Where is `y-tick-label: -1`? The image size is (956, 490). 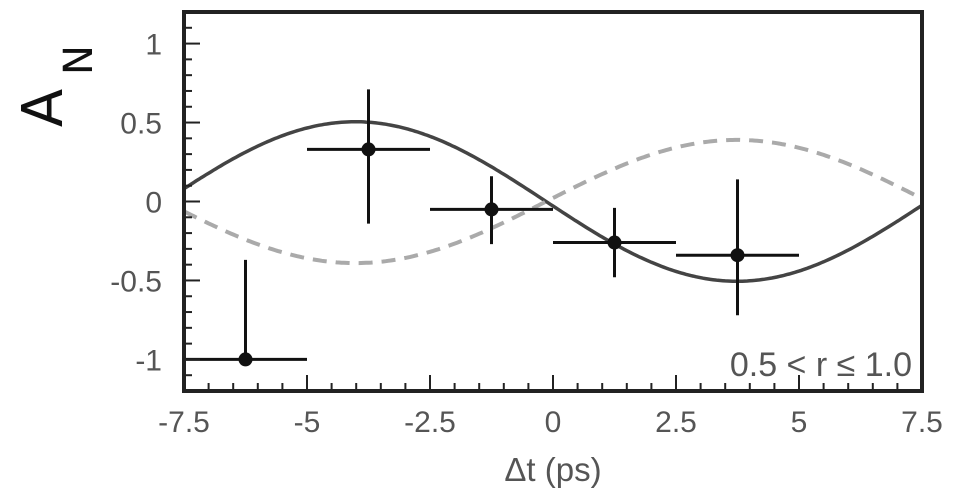
y-tick-label: -1 is located at coordinates (148, 360).